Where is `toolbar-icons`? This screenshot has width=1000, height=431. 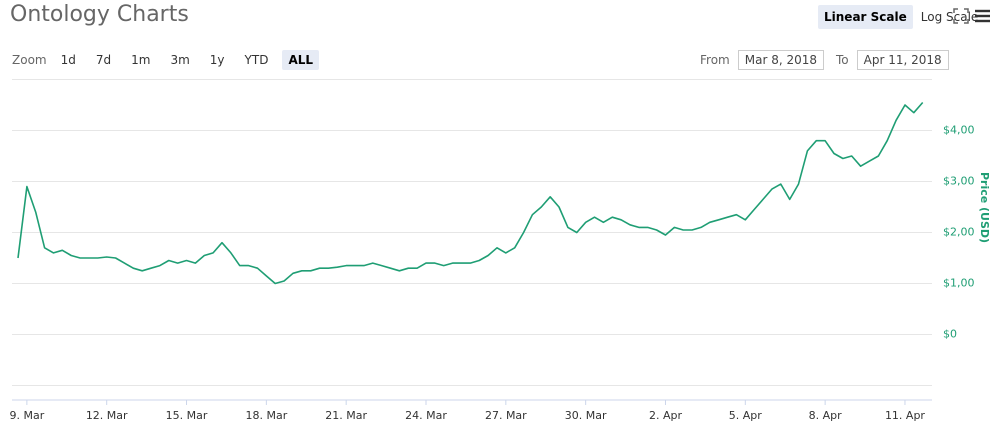
toolbar-icons is located at coordinates (971, 16).